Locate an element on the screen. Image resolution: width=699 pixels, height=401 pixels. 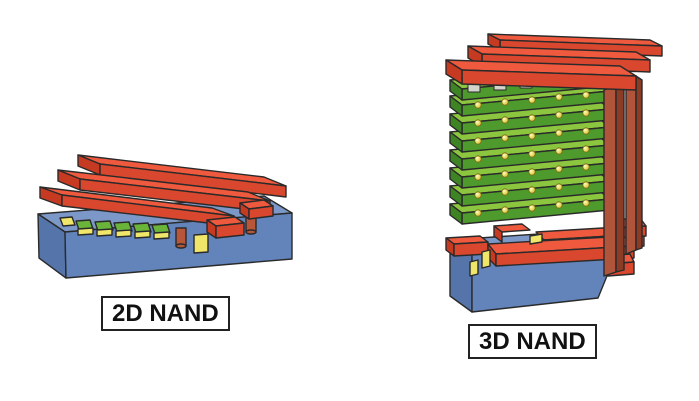
vertical-nand-label: 3D NAND is located at coordinates (532, 341).